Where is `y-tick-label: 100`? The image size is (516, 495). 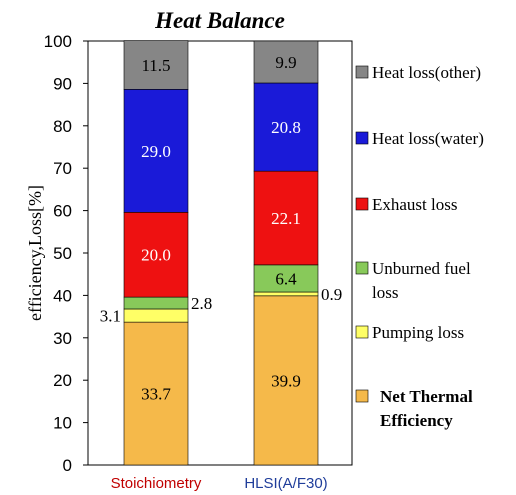
y-tick-label: 100 is located at coordinates (58, 41).